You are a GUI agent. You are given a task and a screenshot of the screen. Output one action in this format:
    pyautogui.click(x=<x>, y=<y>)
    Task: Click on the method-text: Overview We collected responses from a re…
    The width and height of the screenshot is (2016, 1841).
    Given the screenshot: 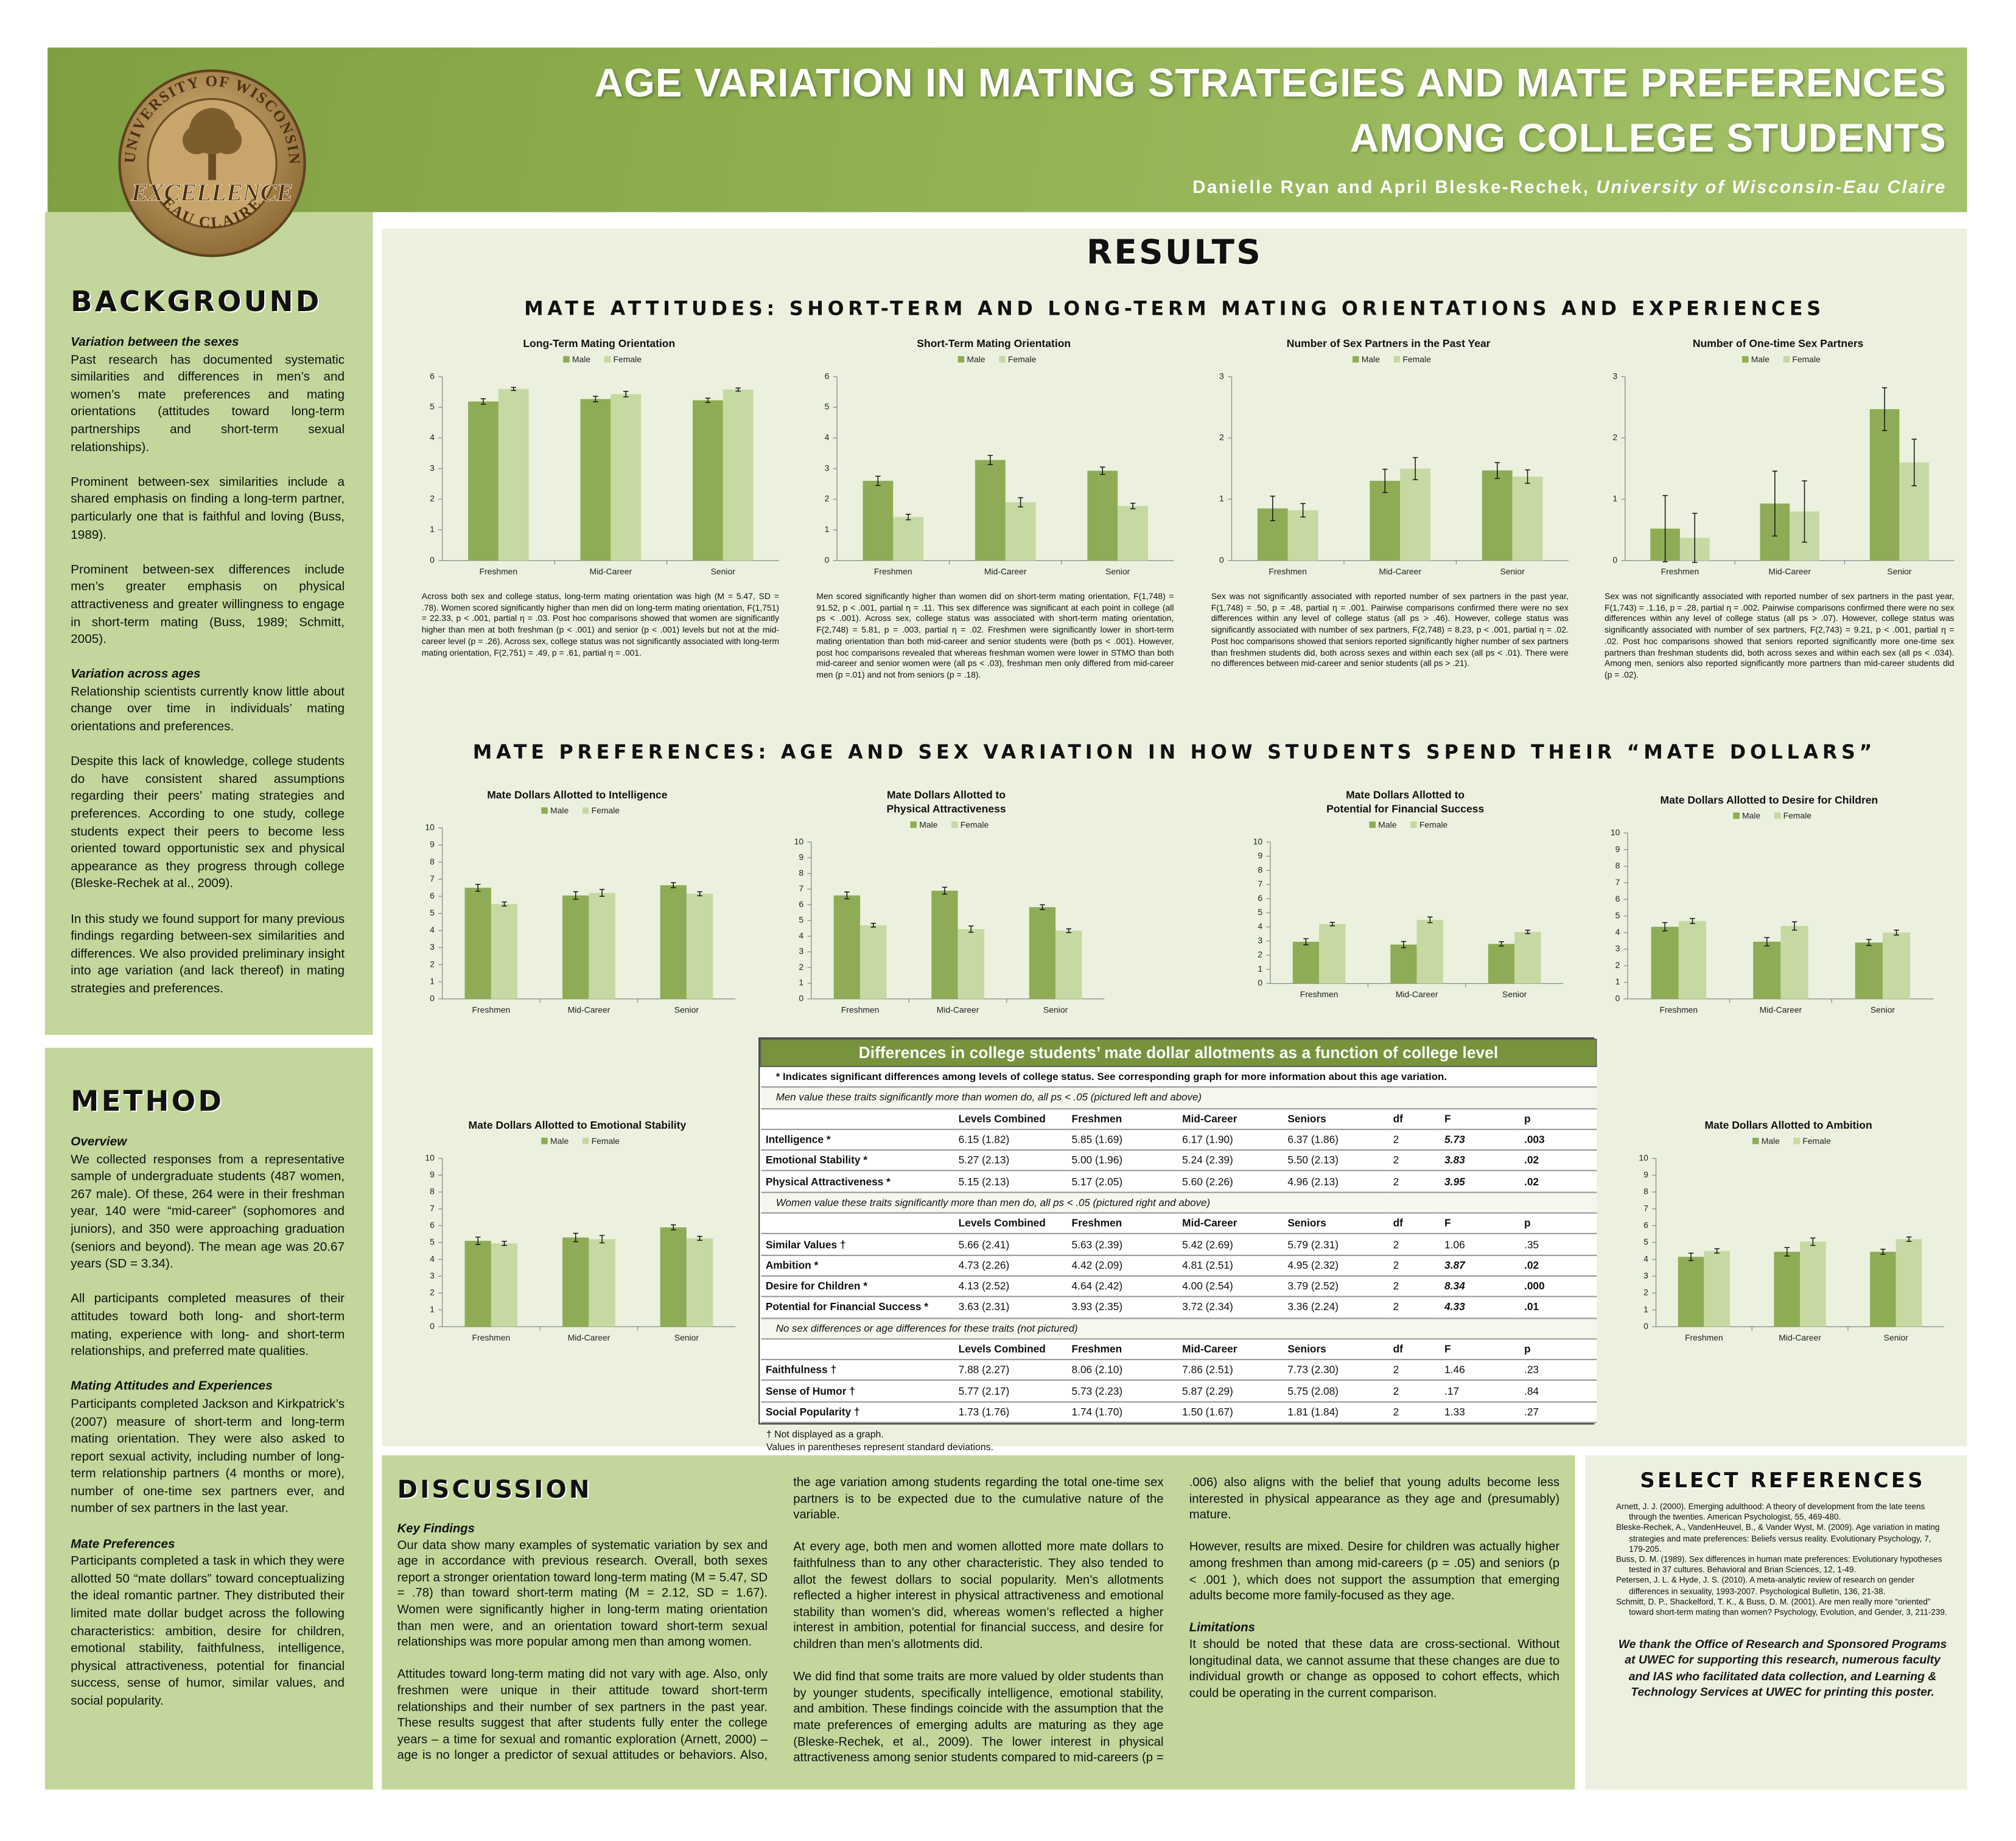 What is the action you would take?
    pyautogui.click(x=208, y=1422)
    